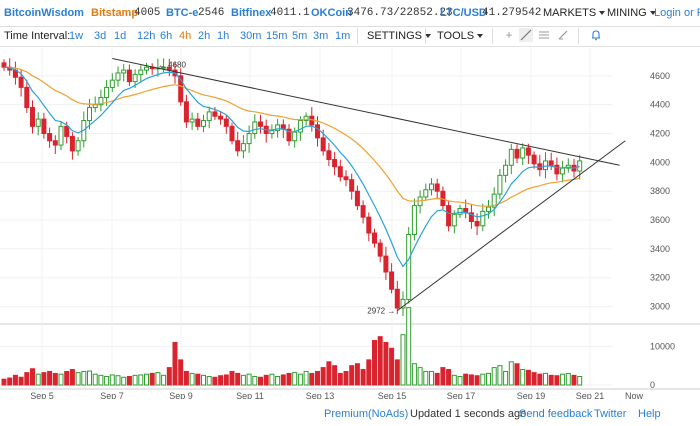 The width and height of the screenshot is (700, 426). Describe the element at coordinates (511, 226) in the screenshot. I see `support-trendline` at that location.